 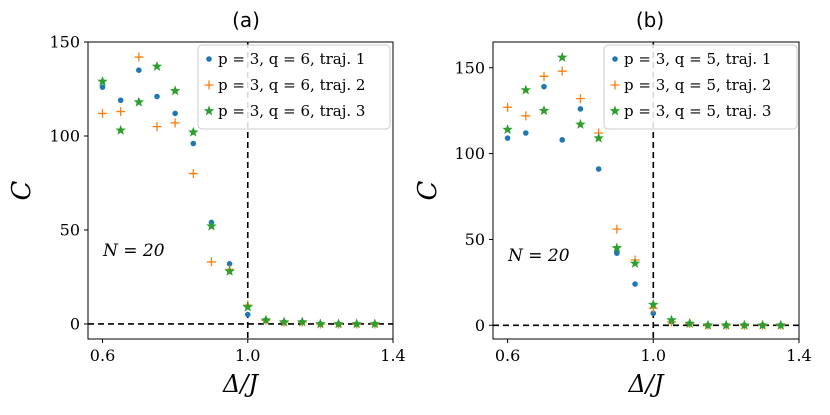 I want to click on chart-title: (a), so click(x=246, y=20).